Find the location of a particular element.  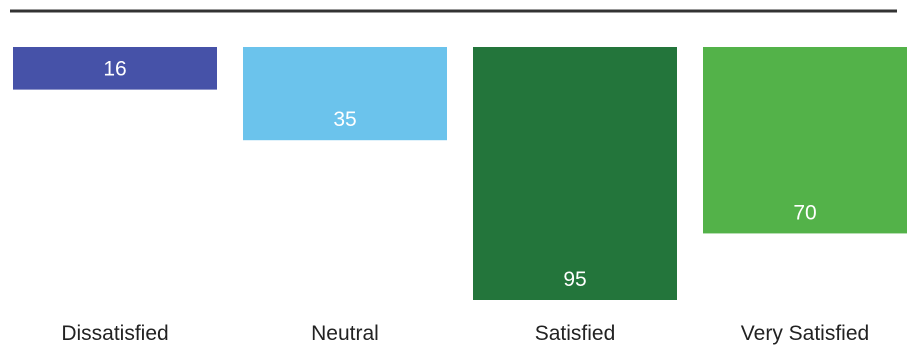

category-label-very-satisfied: Very Satisfied is located at coordinates (805, 333).